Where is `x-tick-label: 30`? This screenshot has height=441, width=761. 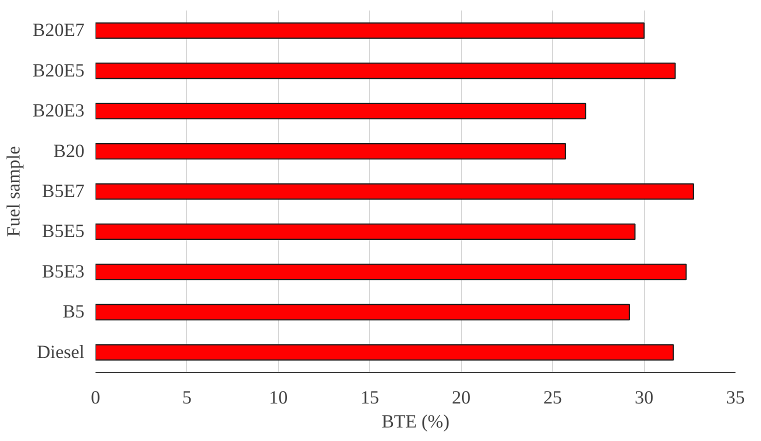 x-tick-label: 30 is located at coordinates (644, 398).